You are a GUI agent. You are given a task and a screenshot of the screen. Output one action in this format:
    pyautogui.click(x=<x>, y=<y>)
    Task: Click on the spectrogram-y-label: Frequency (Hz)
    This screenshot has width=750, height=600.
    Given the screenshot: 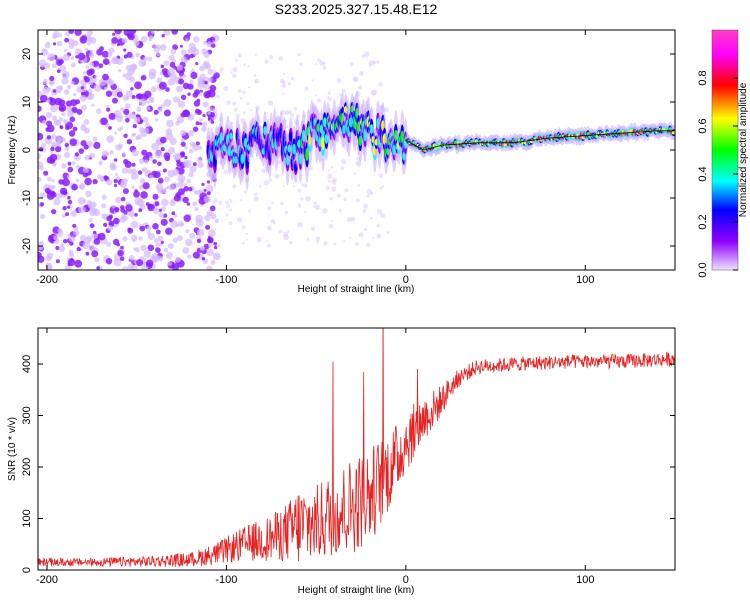 What is the action you would take?
    pyautogui.click(x=12, y=150)
    